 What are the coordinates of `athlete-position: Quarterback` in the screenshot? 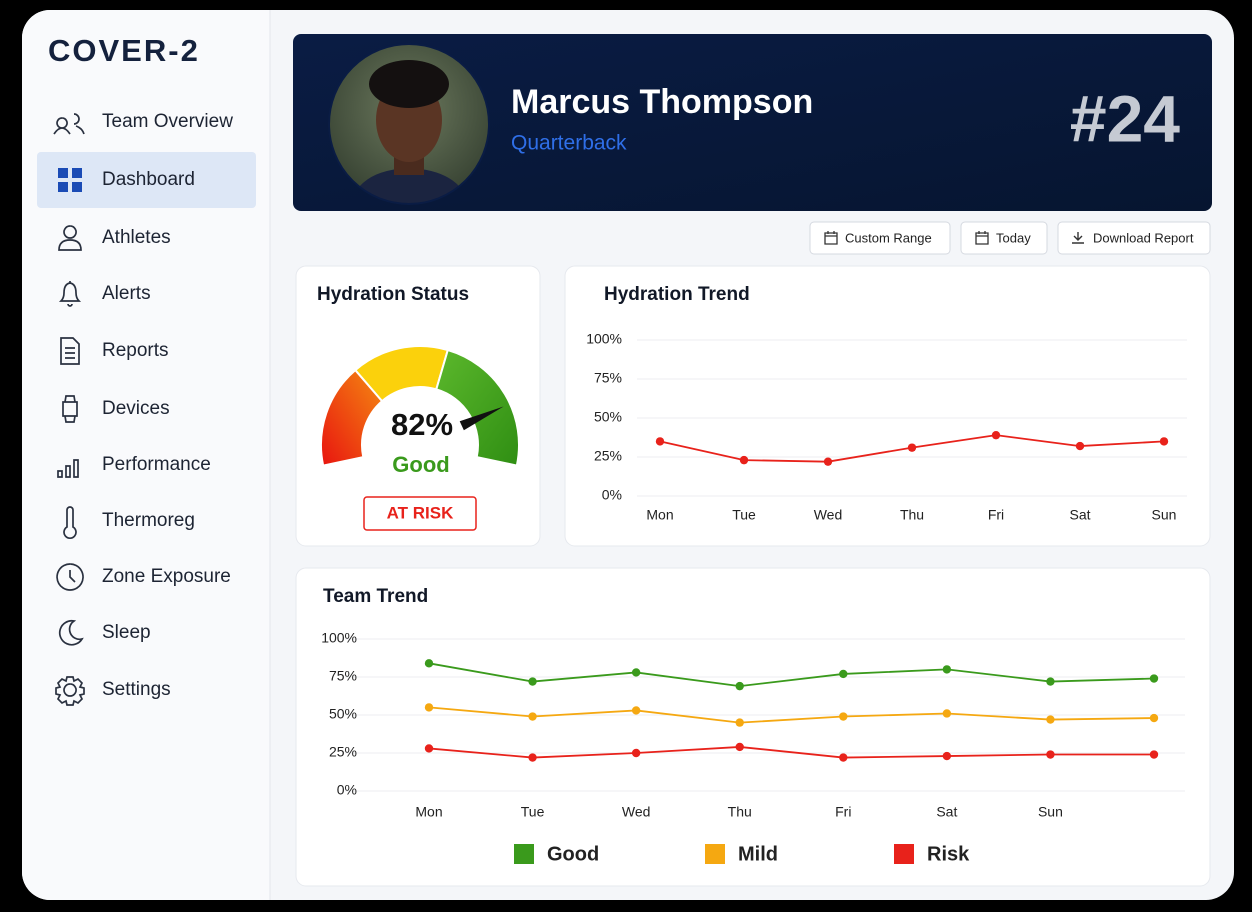 It's located at (569, 143).